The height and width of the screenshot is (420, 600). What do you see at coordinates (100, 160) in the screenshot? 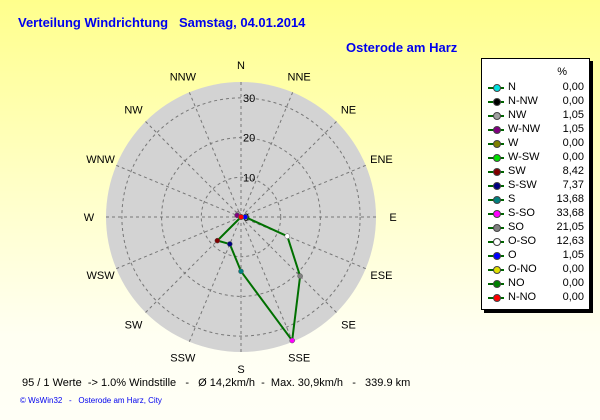
I see `direction-label-wnw: WNW` at bounding box center [100, 160].